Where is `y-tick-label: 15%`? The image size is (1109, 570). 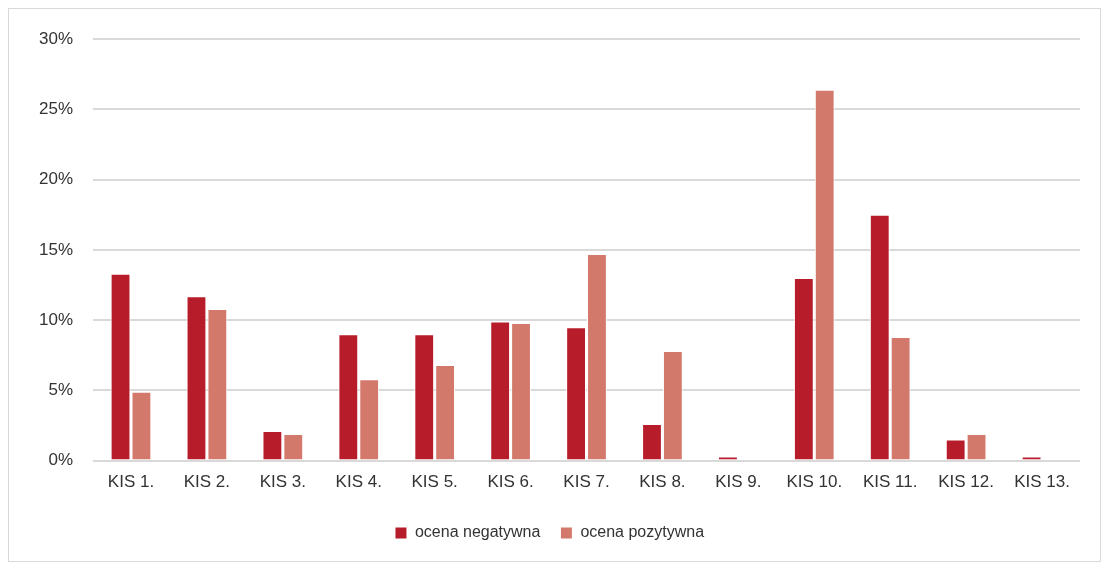
y-tick-label: 15% is located at coordinates (56, 249).